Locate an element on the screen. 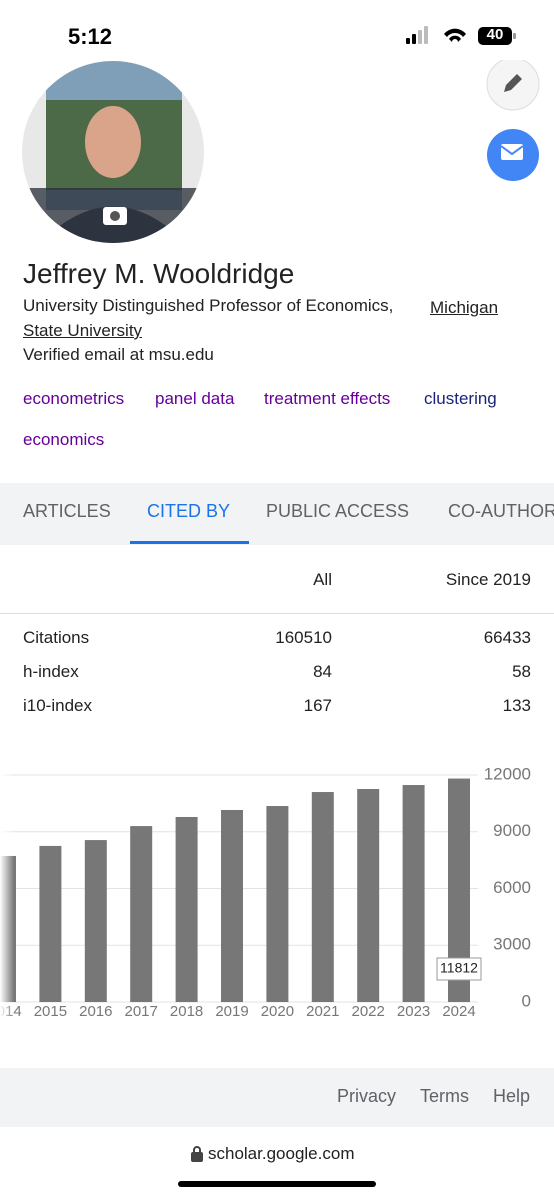 Image resolution: width=554 pixels, height=1200 pixels. footer-link: Terms is located at coordinates (444, 1096).